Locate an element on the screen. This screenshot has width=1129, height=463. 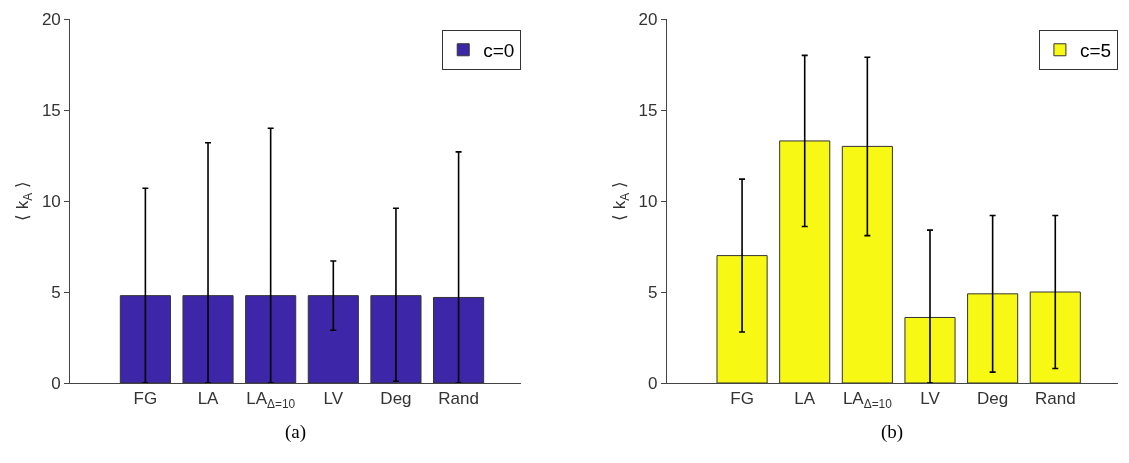
text: (b) is located at coordinates (892, 432).